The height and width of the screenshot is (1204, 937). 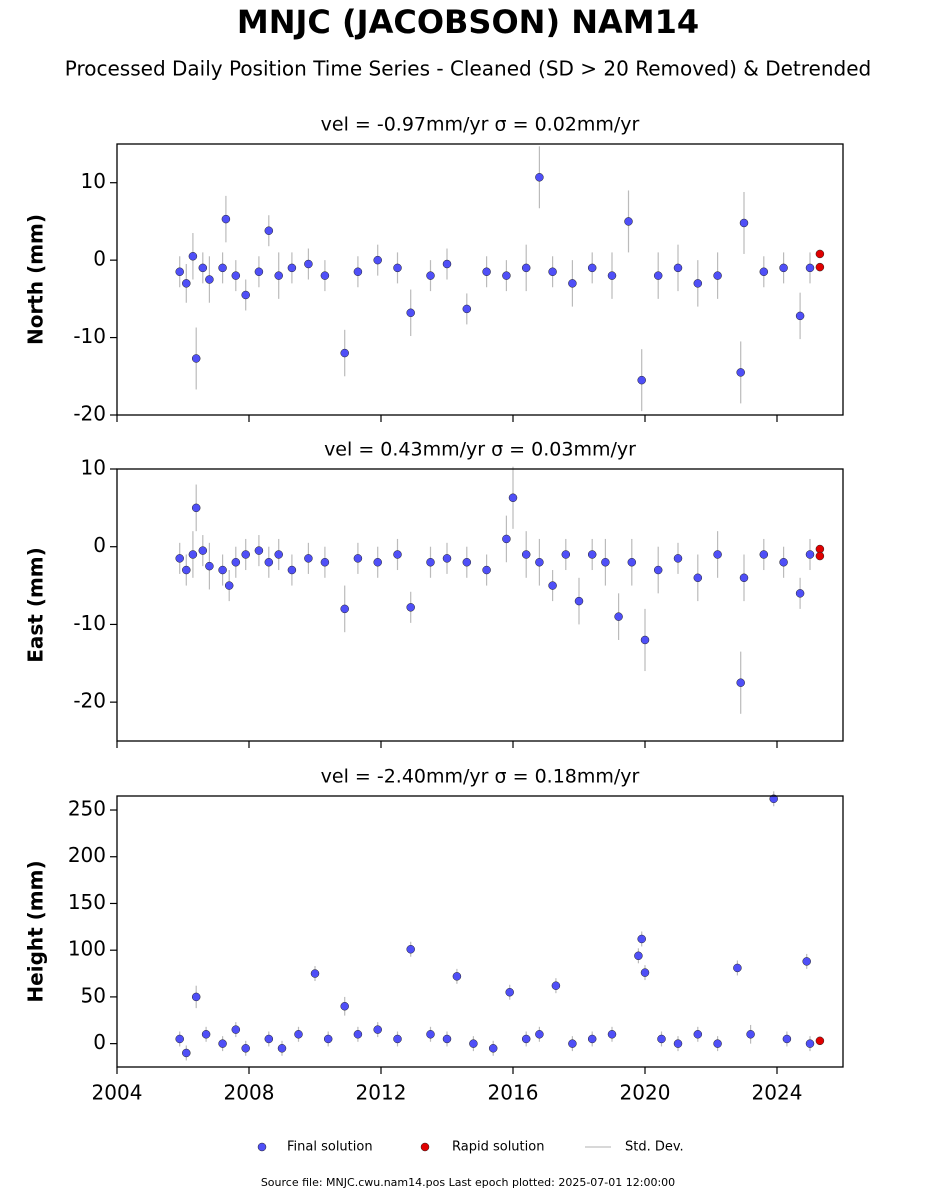 What do you see at coordinates (36, 279) in the screenshot?
I see `y-axis-label: North (mm)` at bounding box center [36, 279].